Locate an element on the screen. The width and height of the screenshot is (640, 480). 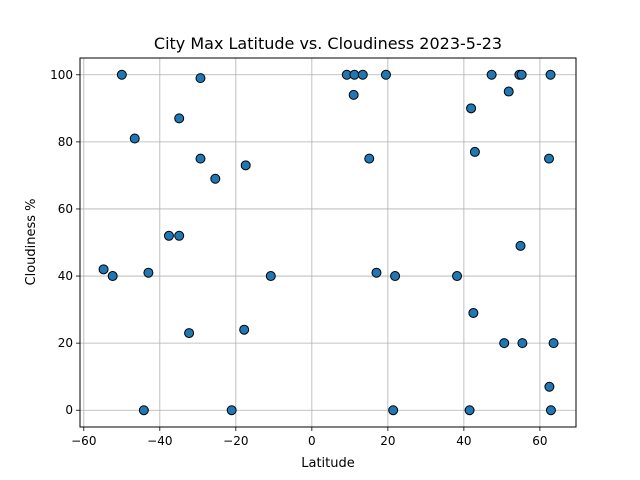
x-tick-label: −60 is located at coordinates (83, 441).